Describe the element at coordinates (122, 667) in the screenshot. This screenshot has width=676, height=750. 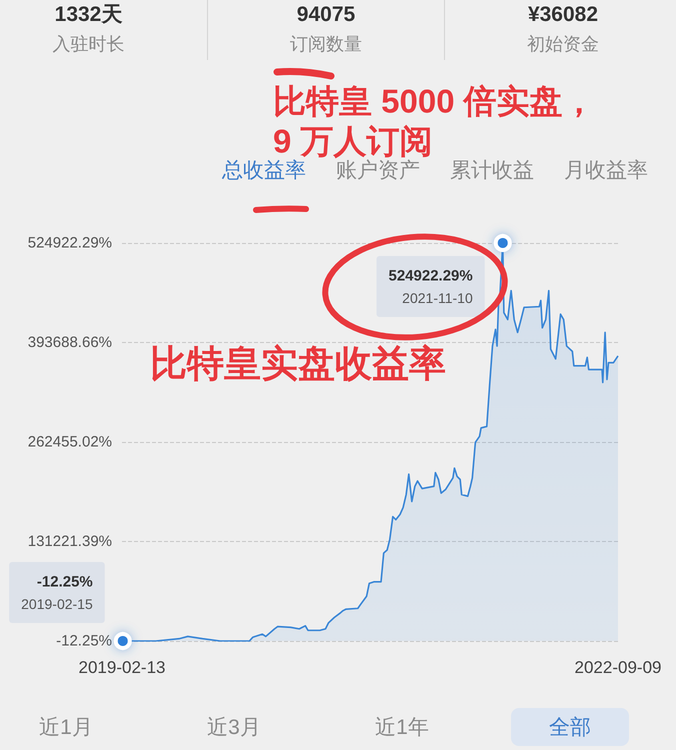
I see `x-tick-label: 2019-02-13` at that location.